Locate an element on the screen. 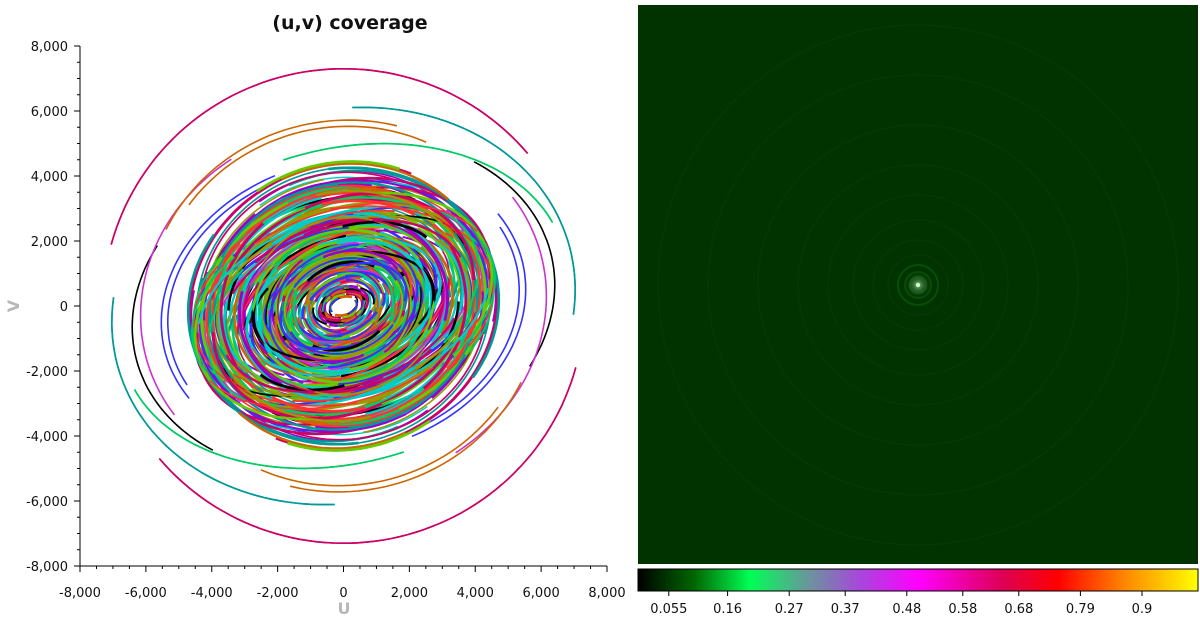  colorbar-tick-label: 0.37 is located at coordinates (845, 609).